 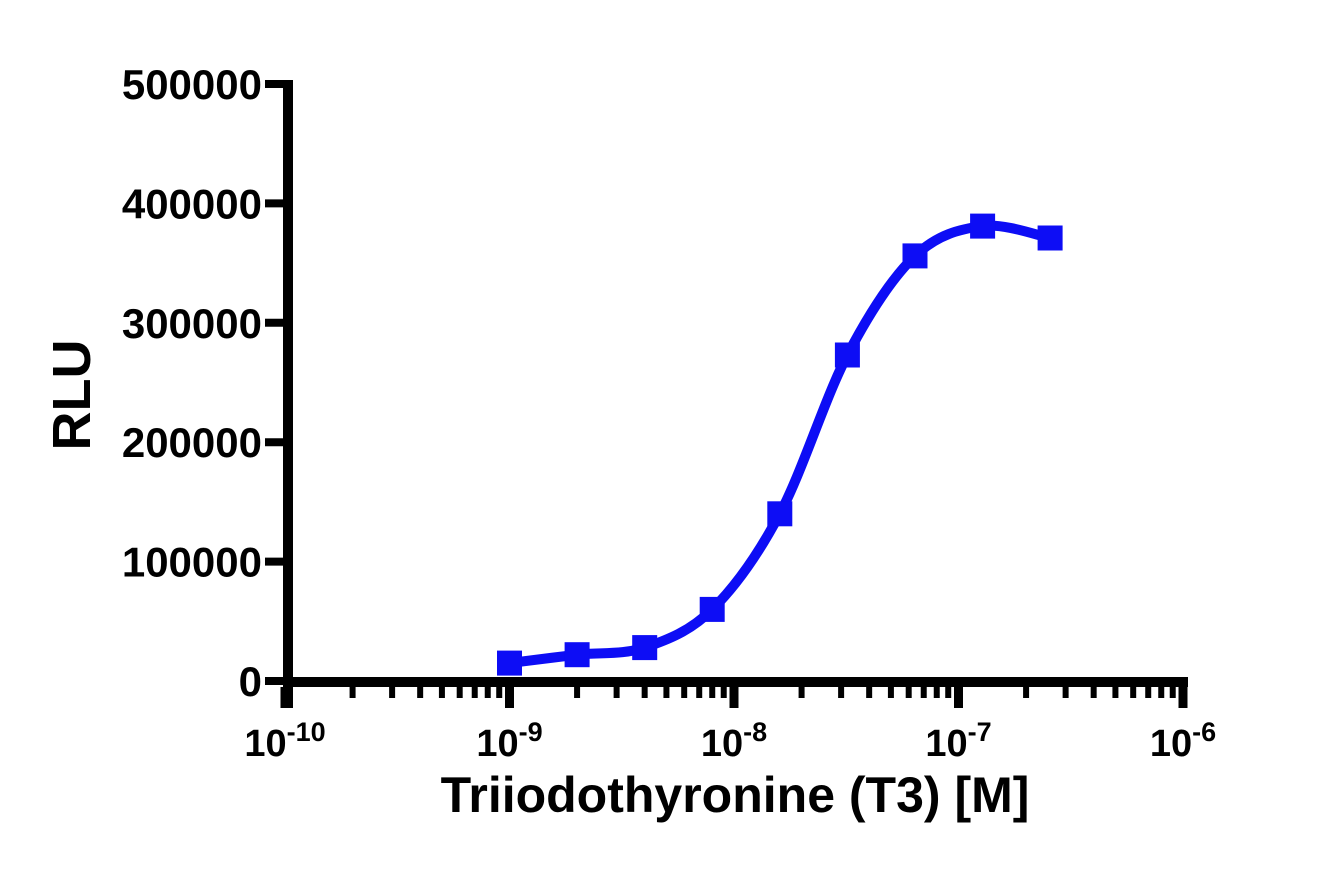 I want to click on x-tick-label: 10⁻⁸, so click(x=734, y=741).